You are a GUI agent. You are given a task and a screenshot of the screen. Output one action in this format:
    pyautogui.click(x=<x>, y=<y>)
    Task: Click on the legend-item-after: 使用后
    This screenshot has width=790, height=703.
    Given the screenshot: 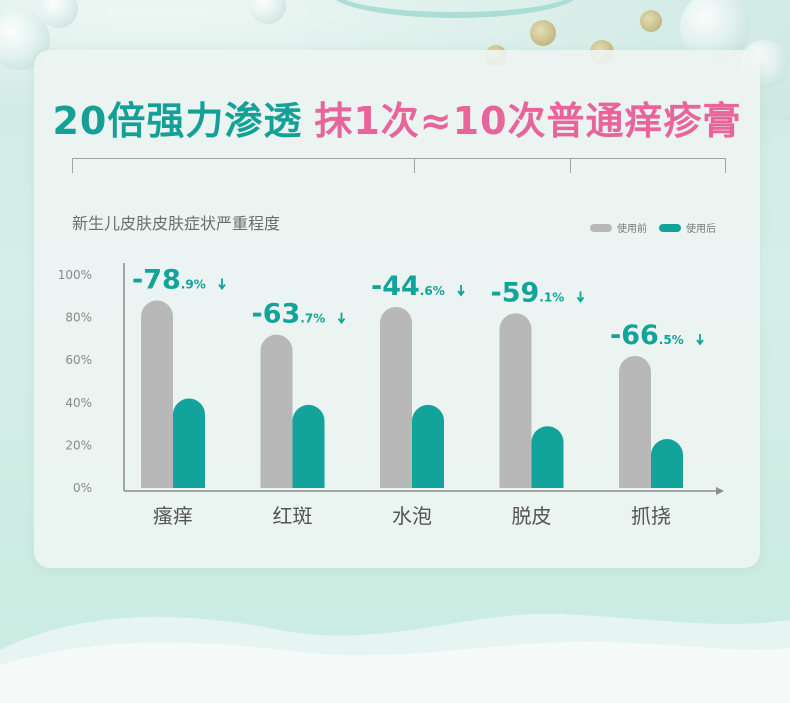 What is the action you would take?
    pyautogui.click(x=687, y=227)
    